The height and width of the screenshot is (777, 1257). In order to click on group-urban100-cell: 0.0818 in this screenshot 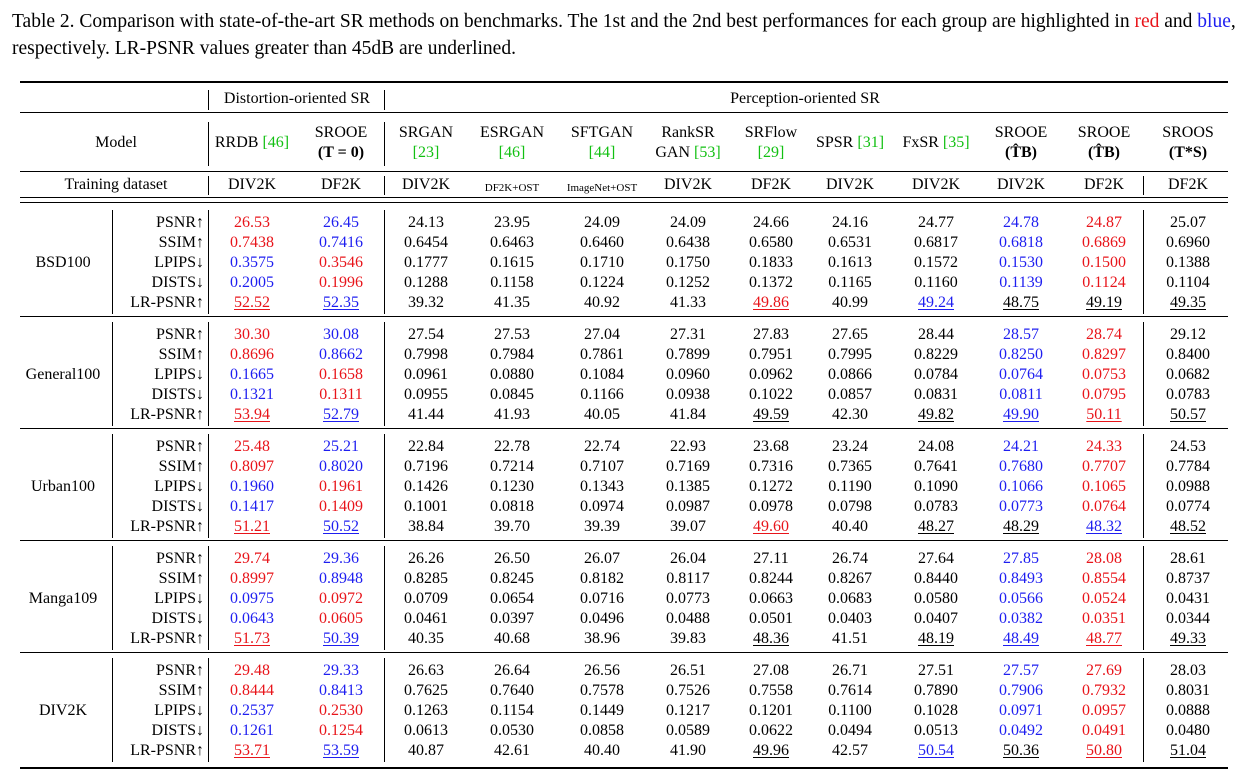, I will do `click(512, 506)`.